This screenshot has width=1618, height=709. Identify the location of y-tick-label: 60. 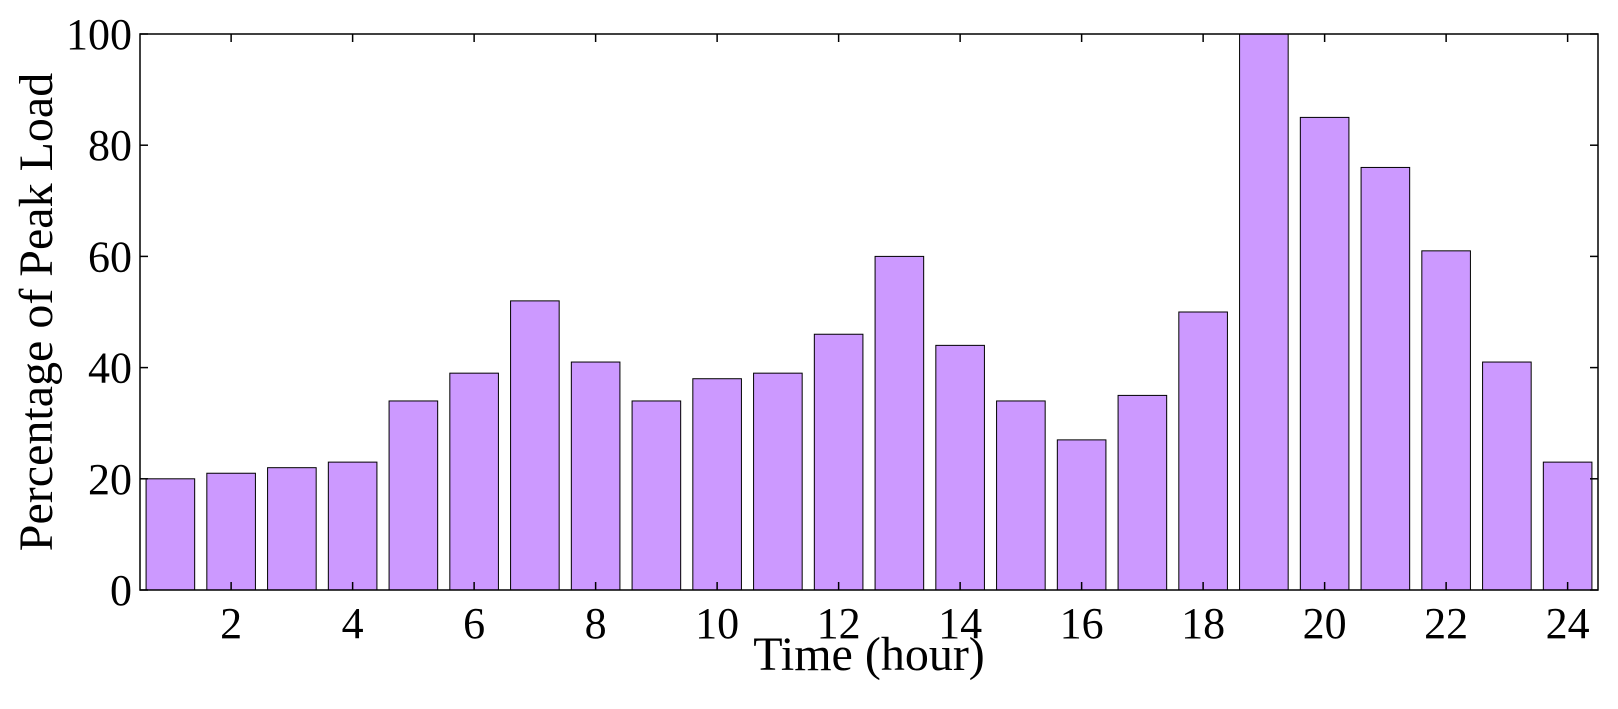
(110, 256).